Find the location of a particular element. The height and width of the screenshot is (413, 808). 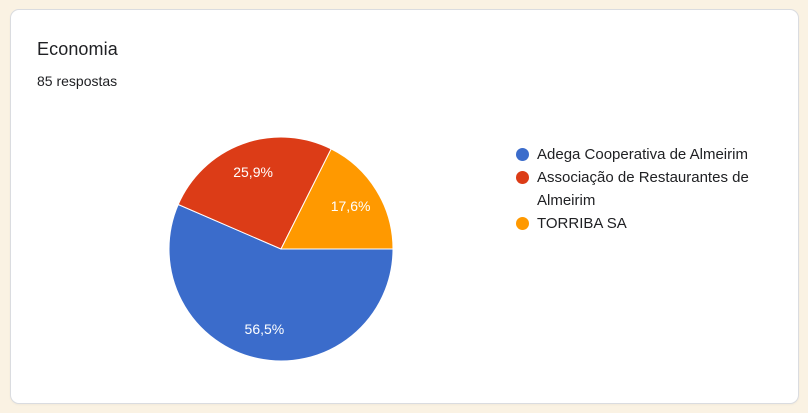

slice-percent-label: 17,6% is located at coordinates (351, 206).